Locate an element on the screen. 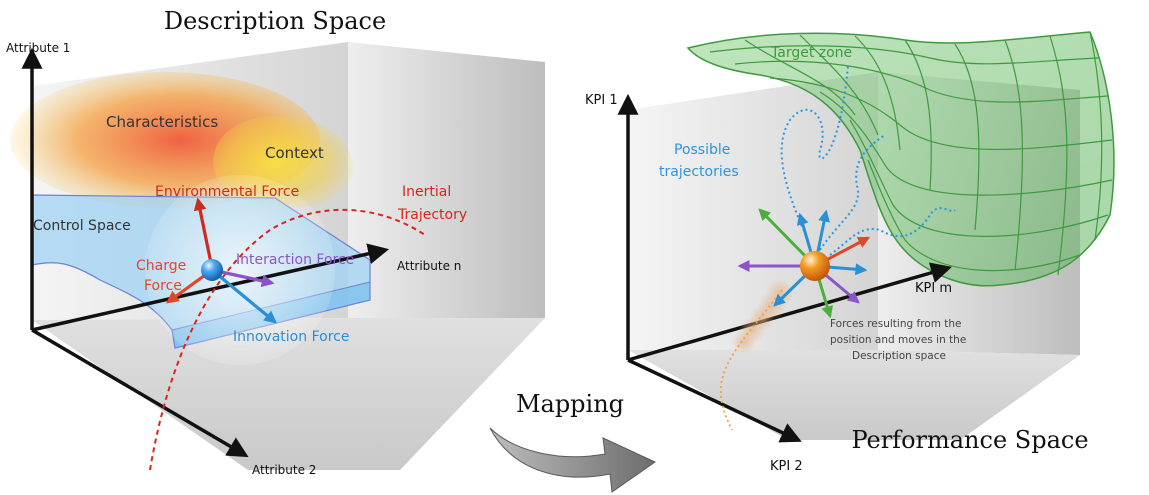 The image size is (1149, 495). side-wall is located at coordinates (446, 180).